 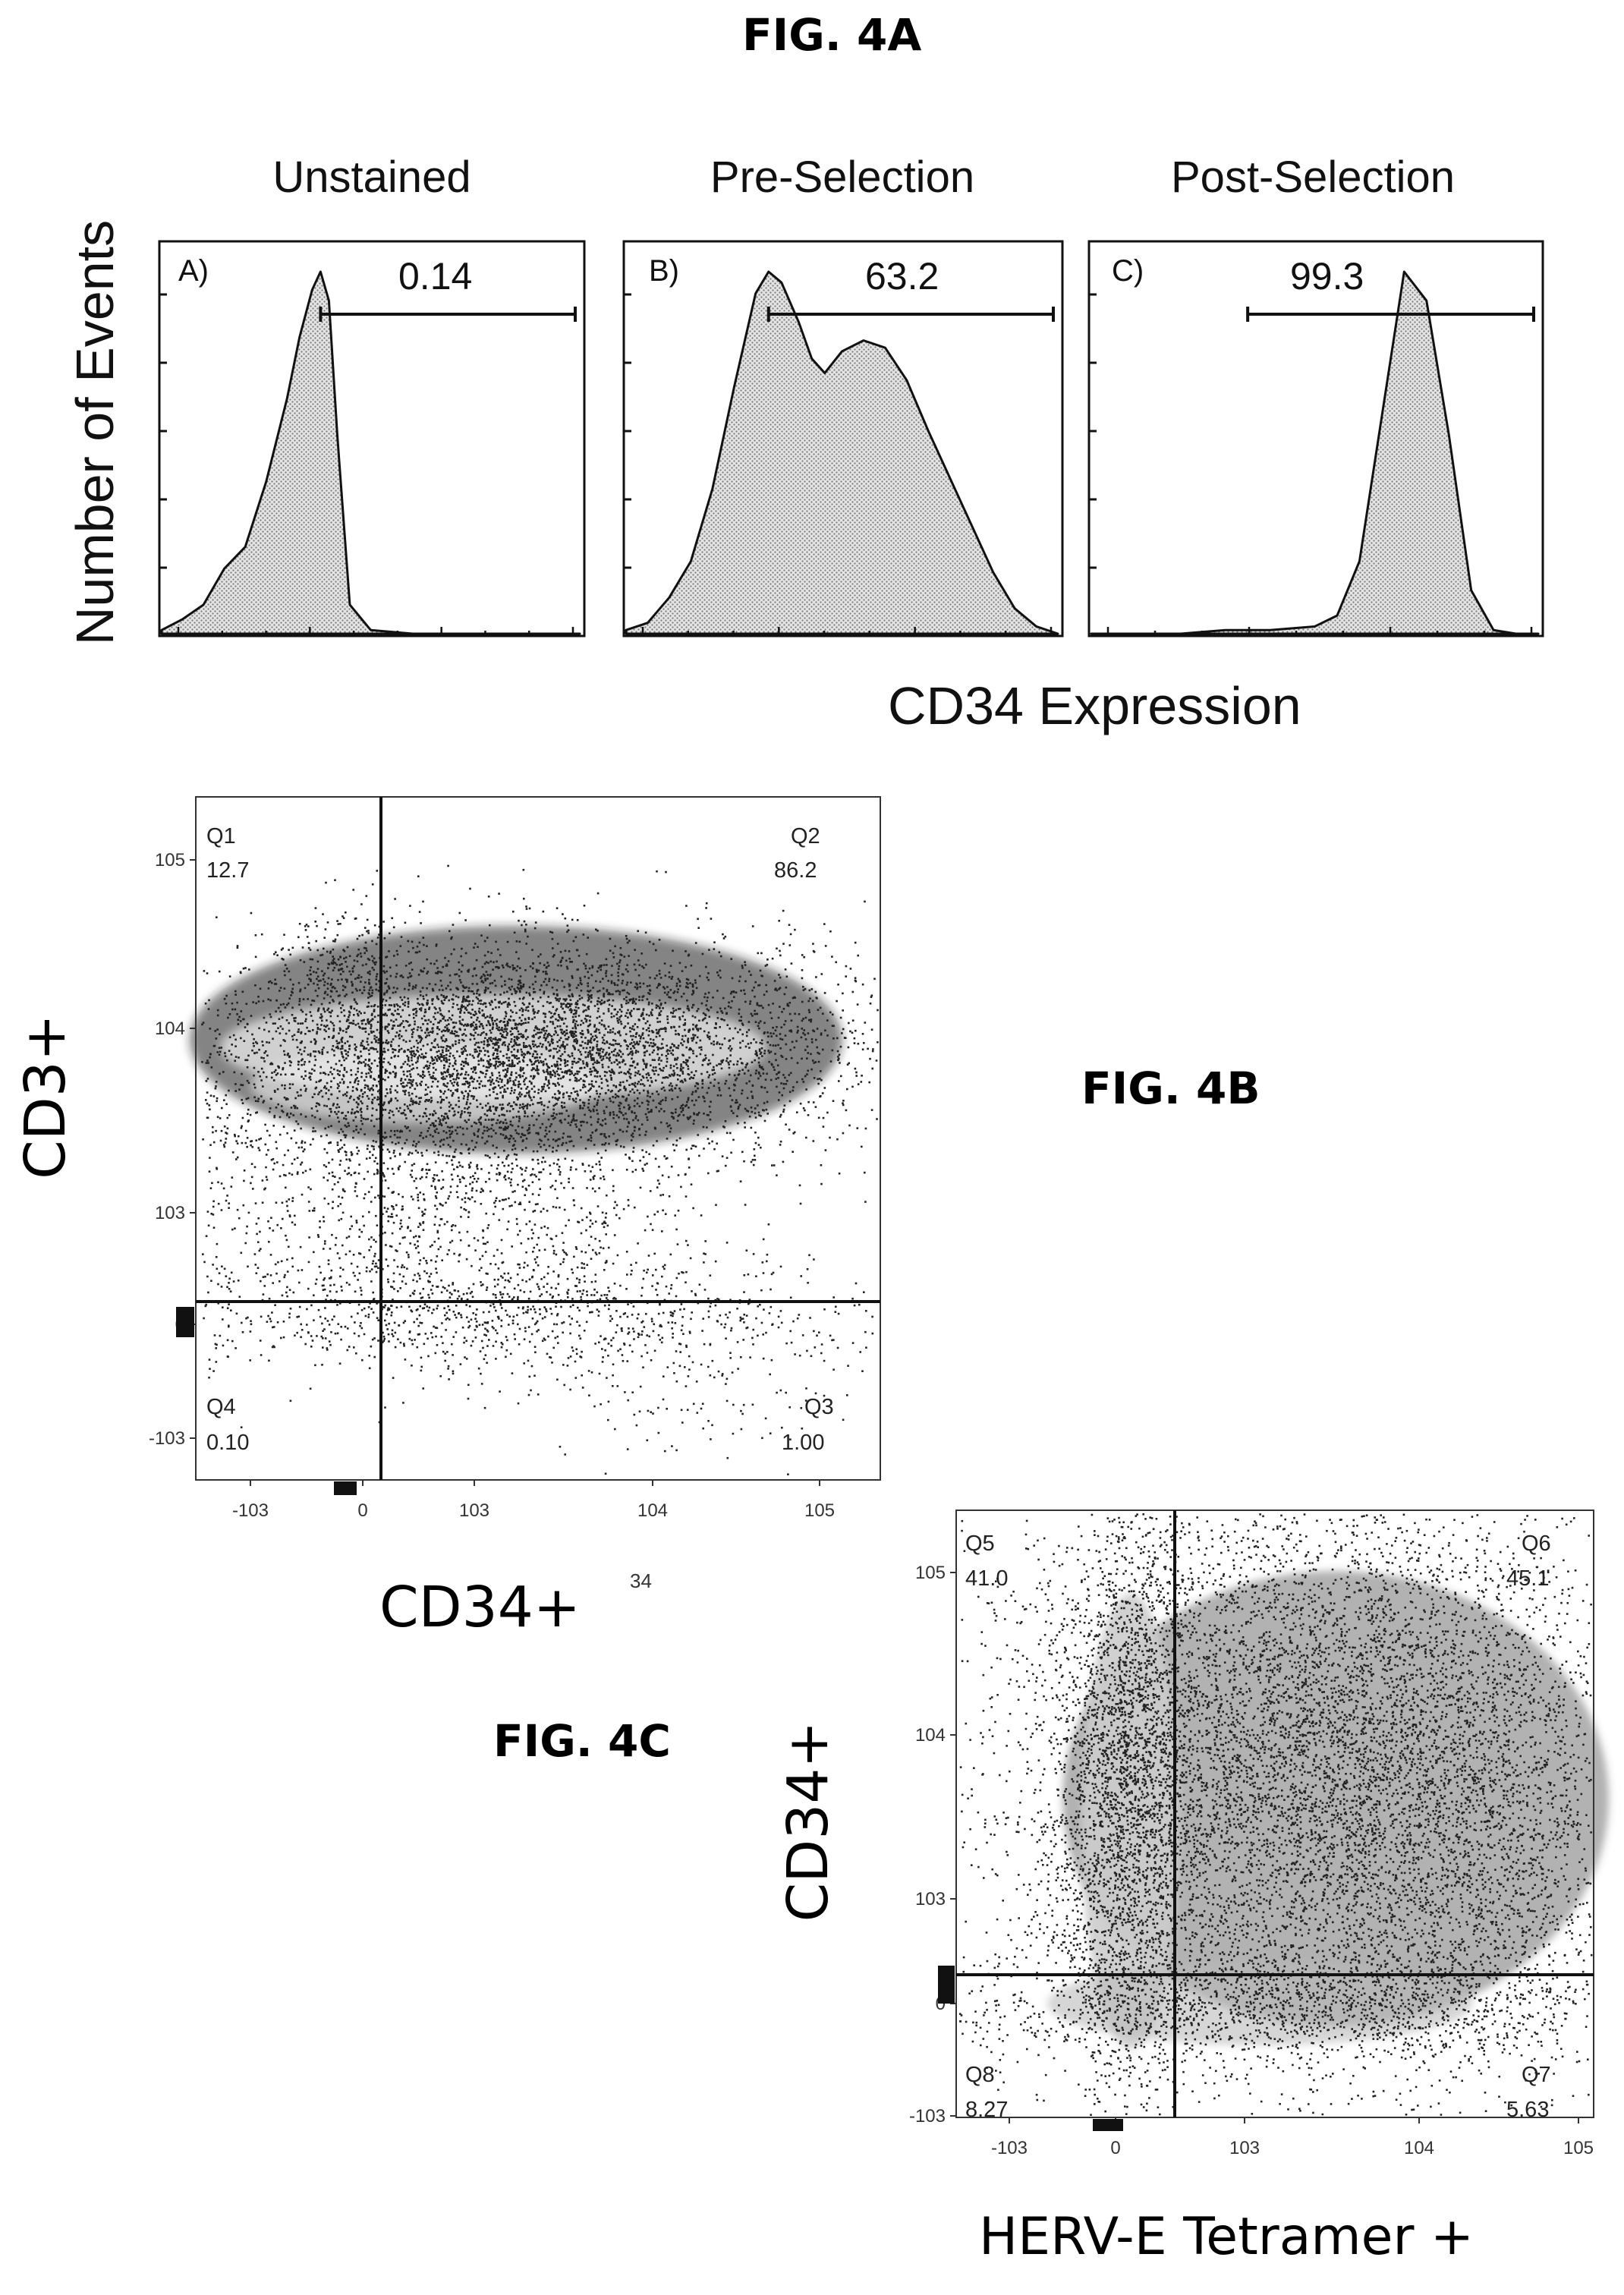 I want to click on hist-a-panel-label: A), so click(x=193, y=271).